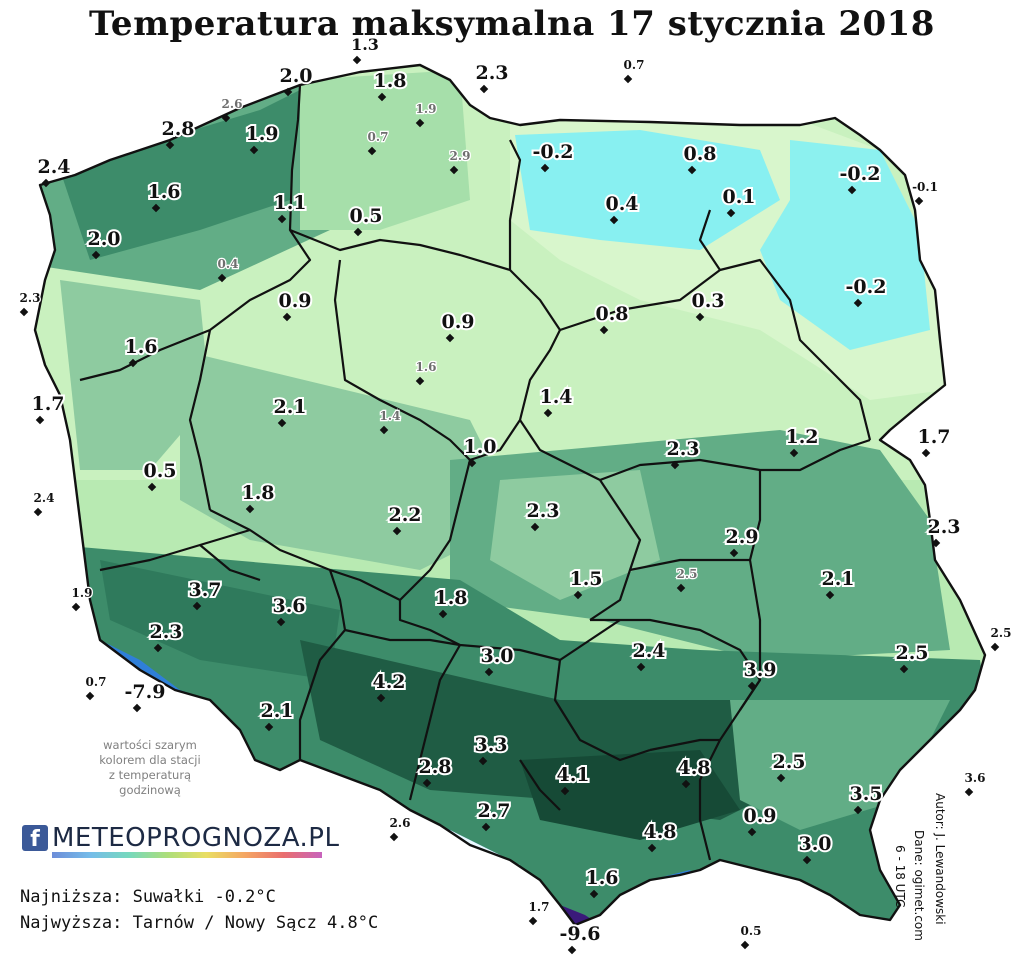 Image resolution: width=1024 pixels, height=963 pixels. I want to click on station: 0.7, so click(96, 687).